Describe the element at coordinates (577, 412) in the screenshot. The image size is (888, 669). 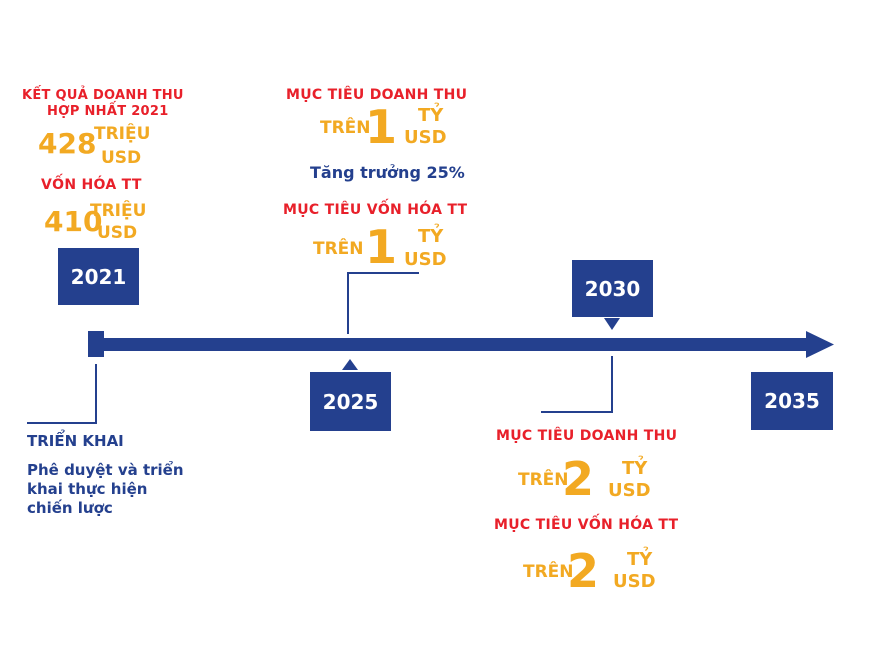
I see `connector-2030-horizontal` at that location.